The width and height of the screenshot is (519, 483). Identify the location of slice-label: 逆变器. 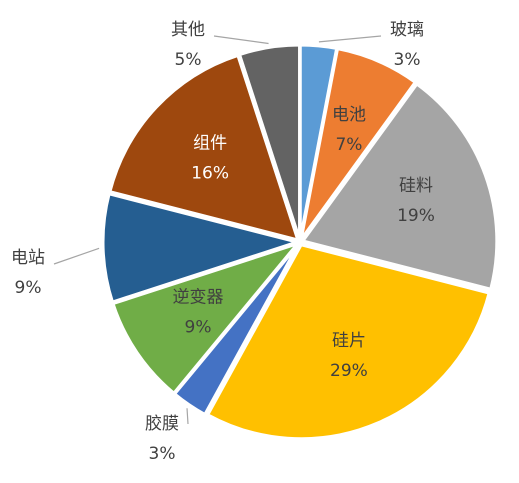
(198, 297).